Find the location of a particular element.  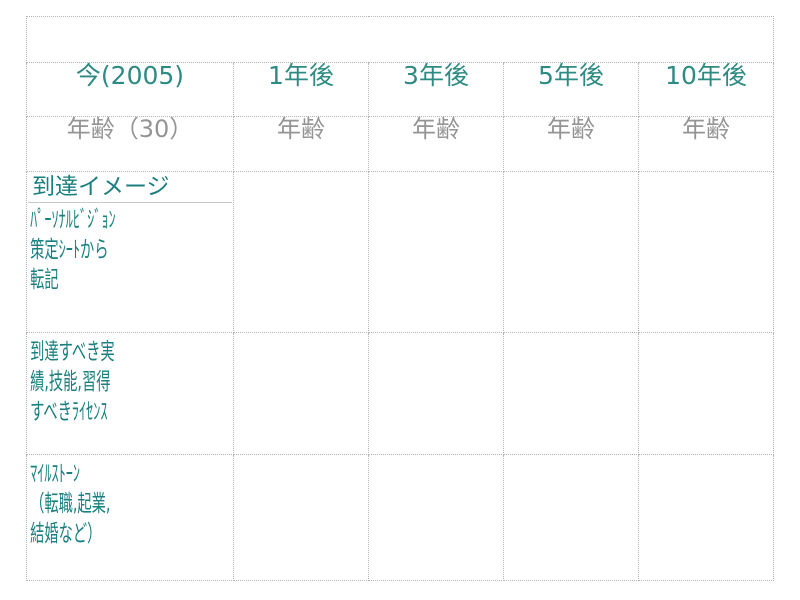

row-label-milestones: ﾏｲﾙｽﾄｰﾝ （転職,起業, 結婚など） is located at coordinates (130, 517).